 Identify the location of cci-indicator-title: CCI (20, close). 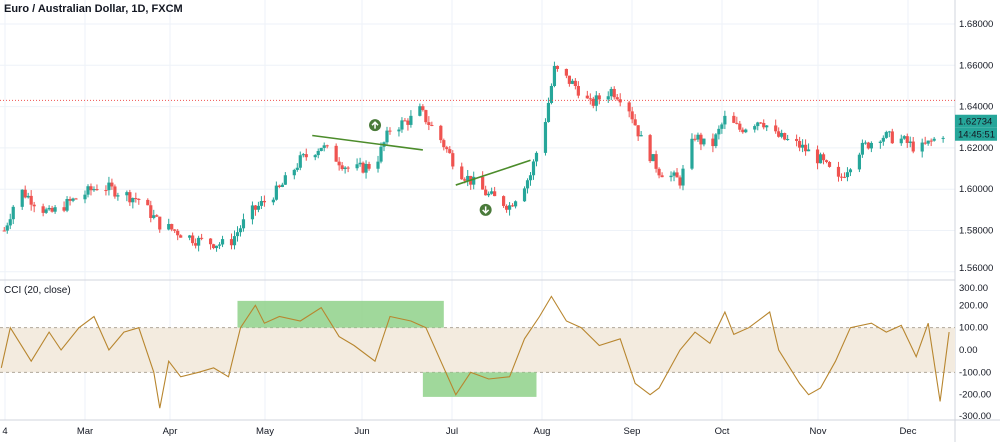
(37, 290).